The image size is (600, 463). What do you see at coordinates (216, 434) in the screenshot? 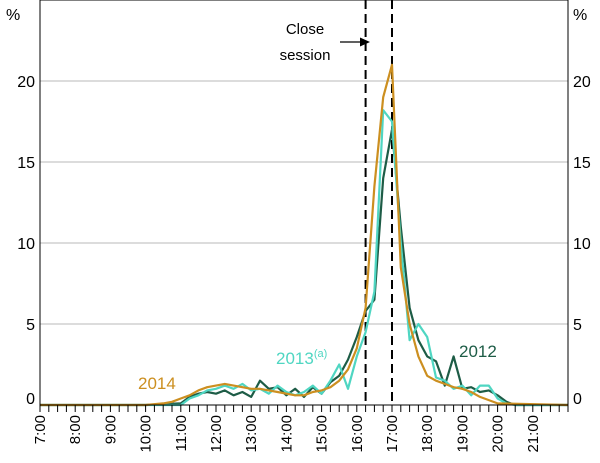
I see `x-tick-label: 12:00` at bounding box center [216, 434].